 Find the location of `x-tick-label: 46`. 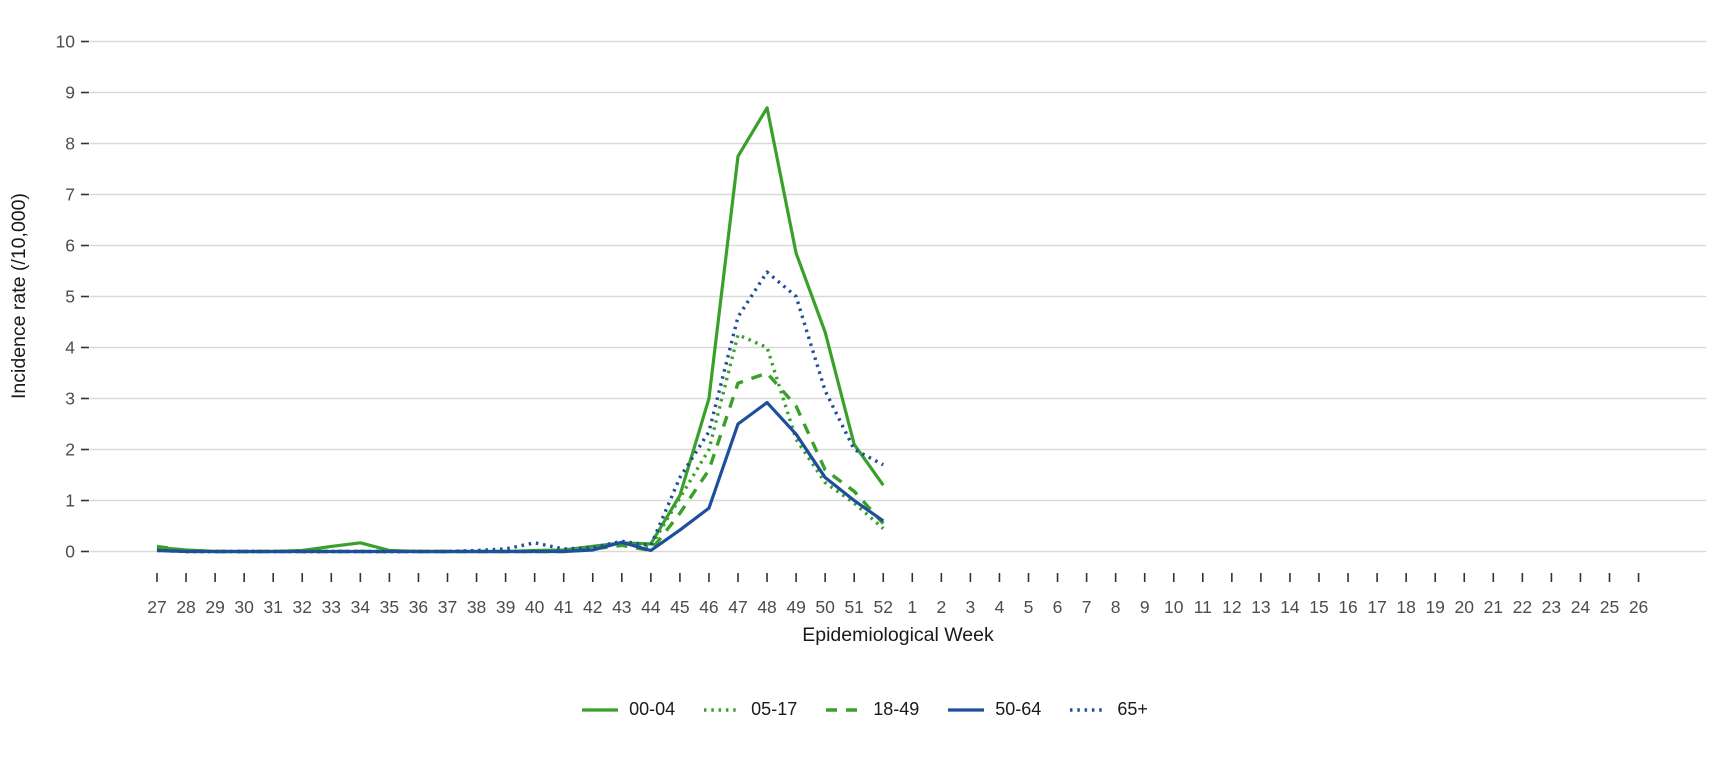

x-tick-label: 46 is located at coordinates (708, 607).